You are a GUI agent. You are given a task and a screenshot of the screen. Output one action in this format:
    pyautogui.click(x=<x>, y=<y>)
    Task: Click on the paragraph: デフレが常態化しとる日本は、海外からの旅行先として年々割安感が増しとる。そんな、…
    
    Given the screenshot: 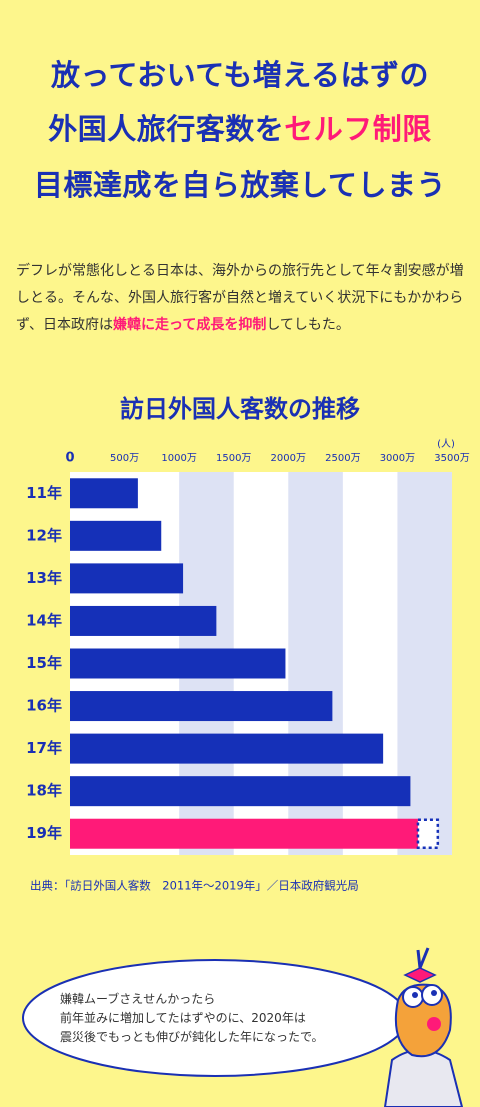 What is the action you would take?
    pyautogui.click(x=241, y=298)
    